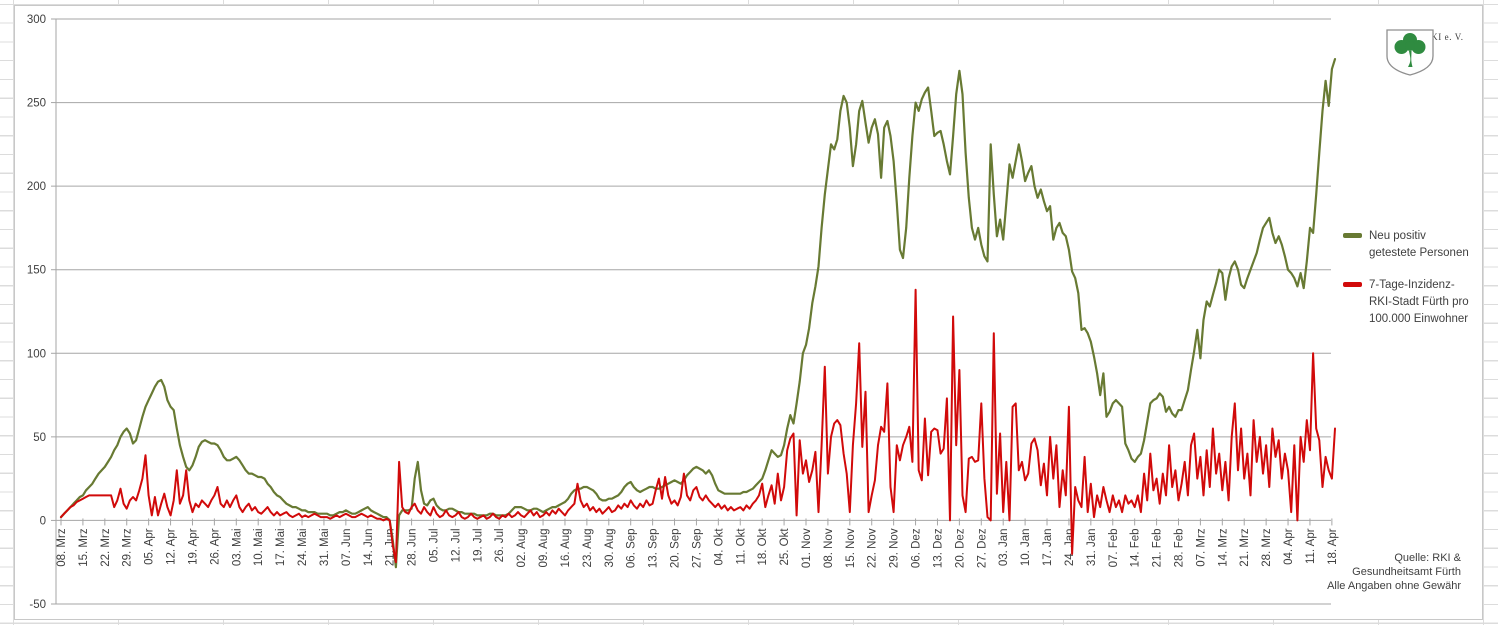 The width and height of the screenshot is (1498, 625). What do you see at coordinates (36, 271) in the screenshot?
I see `y-axis-label: 150` at bounding box center [36, 271].